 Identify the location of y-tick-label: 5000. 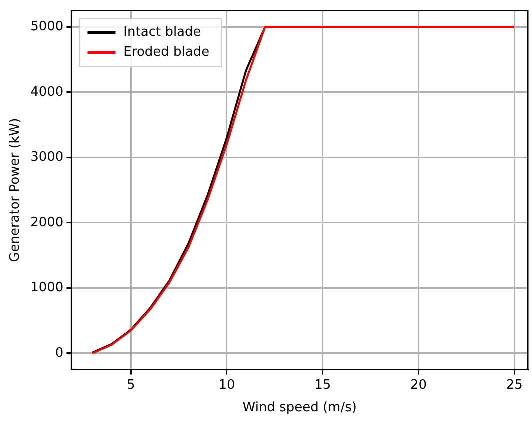
(47, 26).